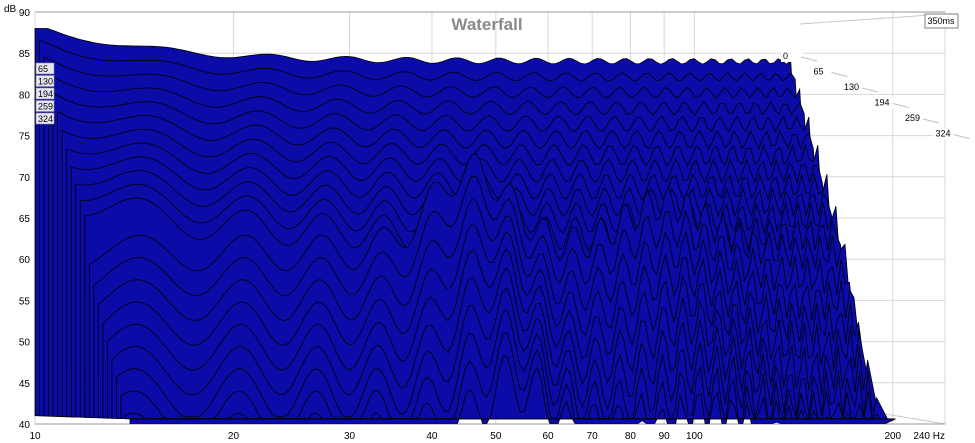 The height and width of the screenshot is (443, 975). What do you see at coordinates (943, 134) in the screenshot?
I see `right-time-marker-label: 324` at bounding box center [943, 134].